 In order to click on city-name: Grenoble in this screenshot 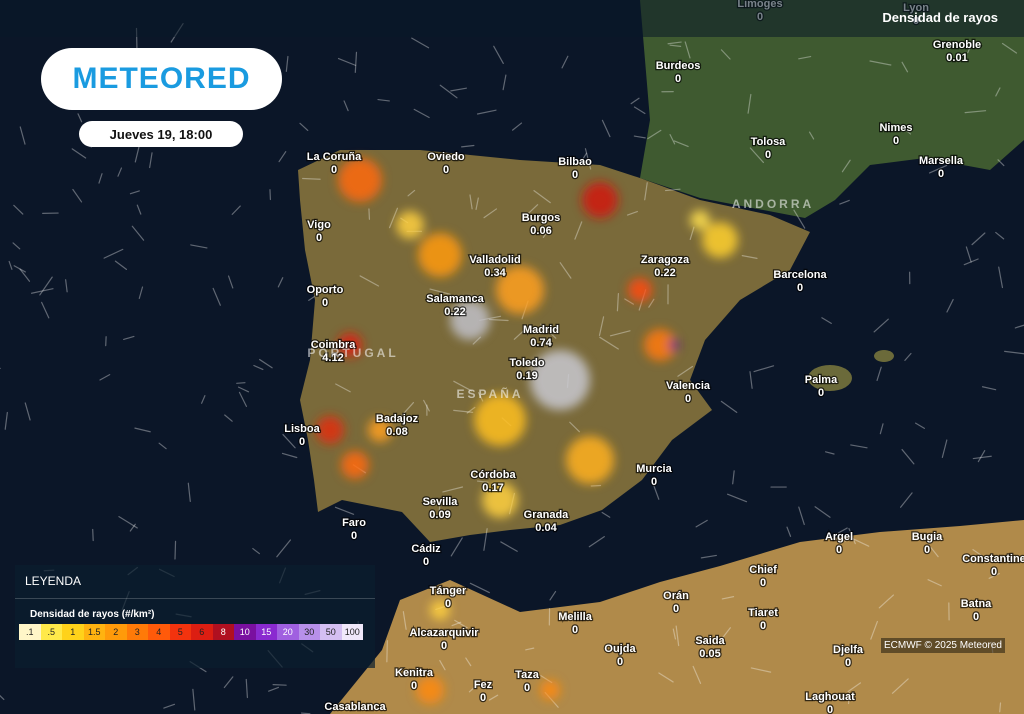, I will do `click(957, 45)`.